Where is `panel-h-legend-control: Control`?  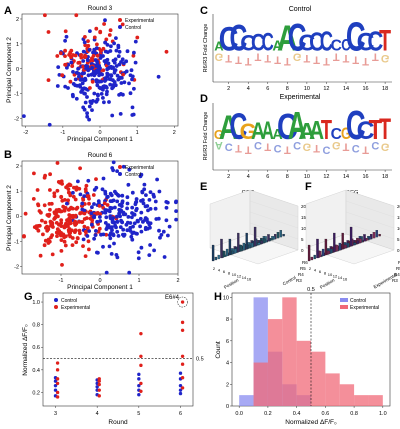 panel-h-legend-control: Control is located at coordinates (358, 301).